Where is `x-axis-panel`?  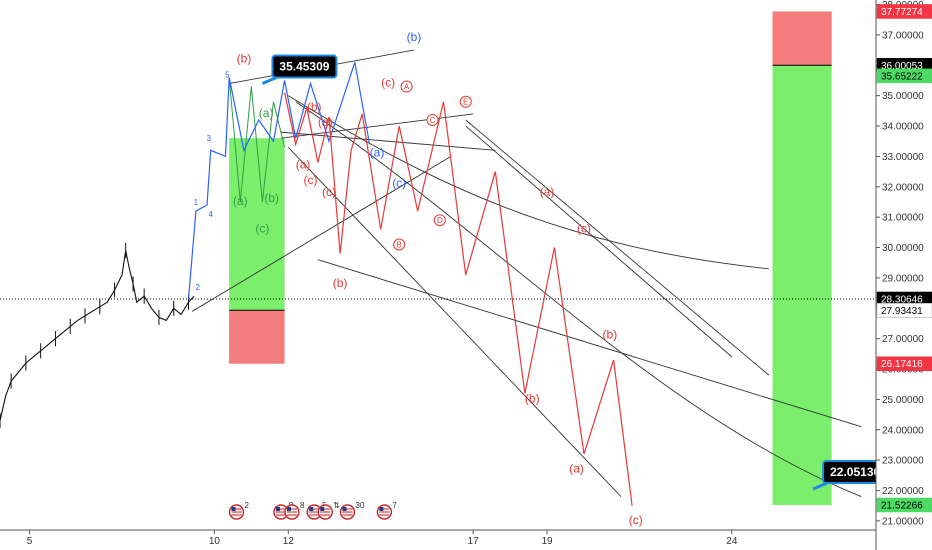
x-axis-panel is located at coordinates (438, 540).